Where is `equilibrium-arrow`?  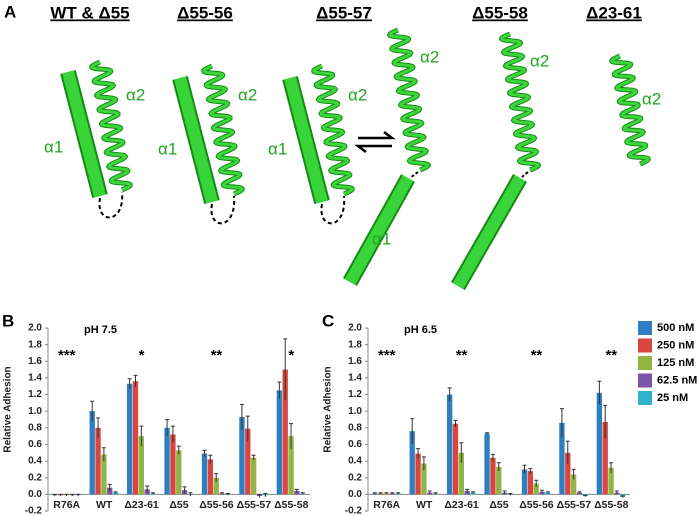 equilibrium-arrow is located at coordinates (377, 135).